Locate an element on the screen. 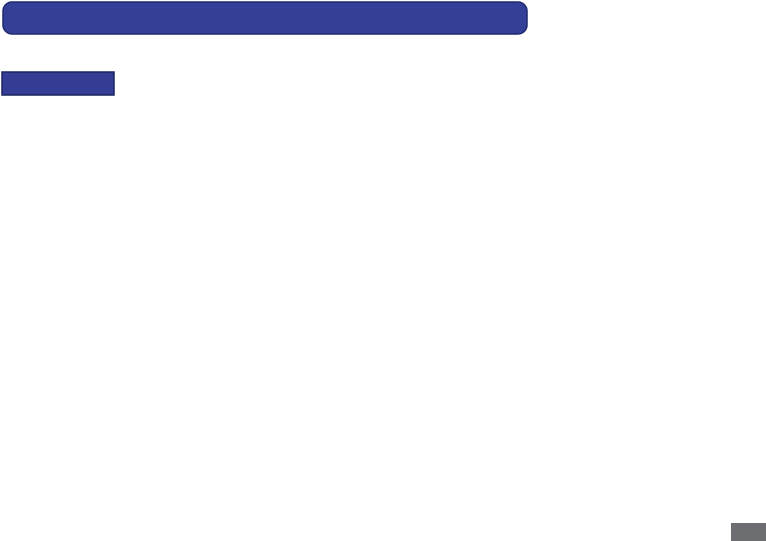 The width and height of the screenshot is (766, 541). page-number-box is located at coordinates (748, 532).